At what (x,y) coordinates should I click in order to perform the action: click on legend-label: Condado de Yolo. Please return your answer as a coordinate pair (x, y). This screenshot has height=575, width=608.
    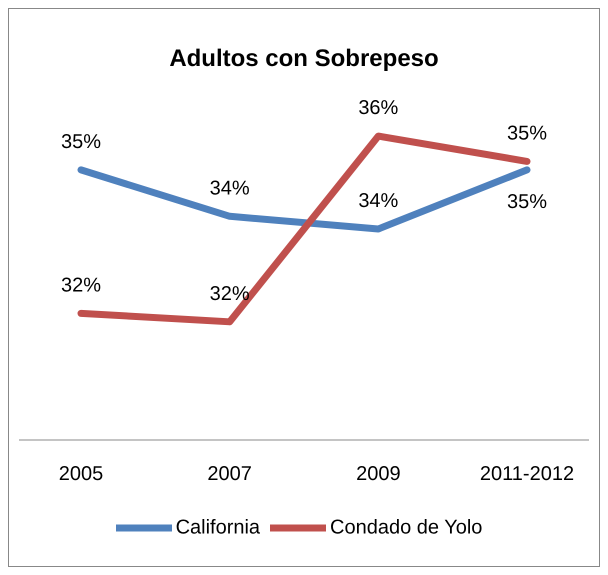
    Looking at the image, I should click on (406, 527).